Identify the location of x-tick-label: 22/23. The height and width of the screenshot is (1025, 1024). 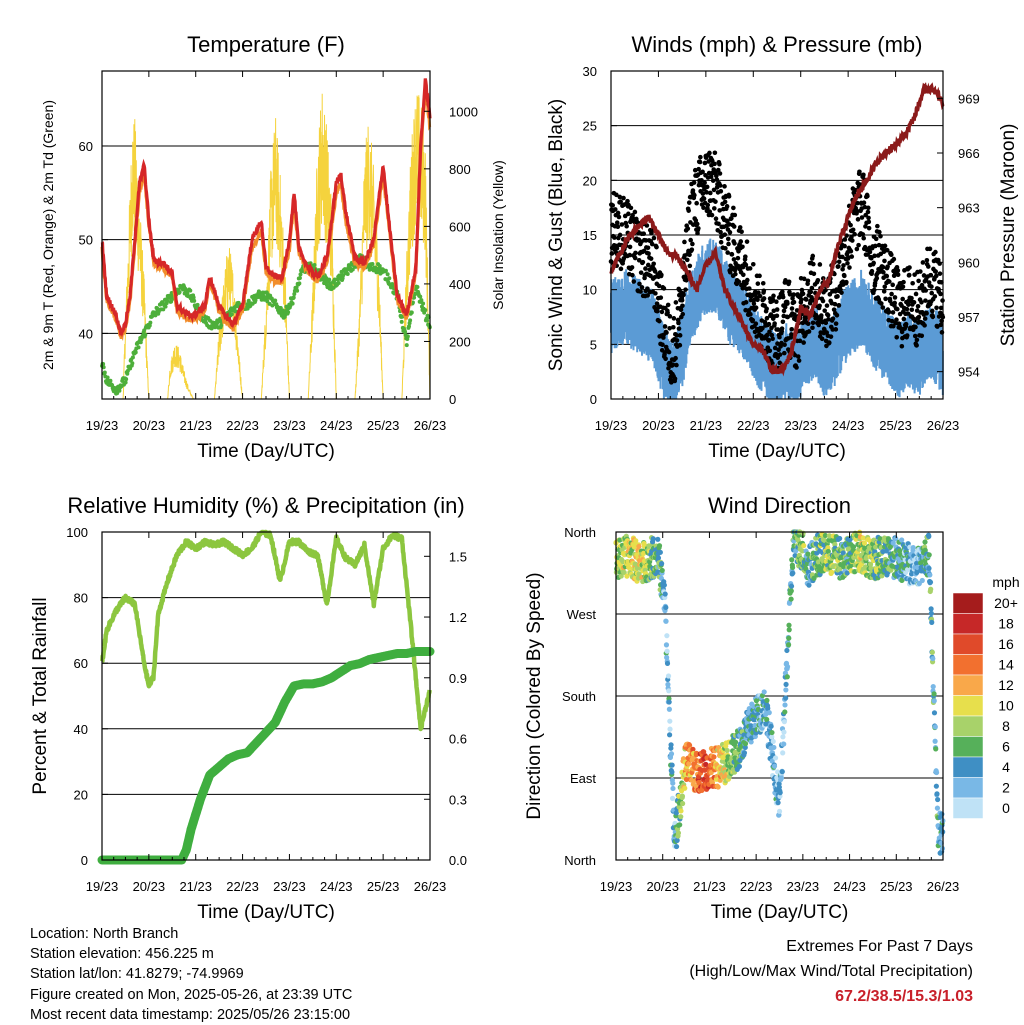
(242, 425).